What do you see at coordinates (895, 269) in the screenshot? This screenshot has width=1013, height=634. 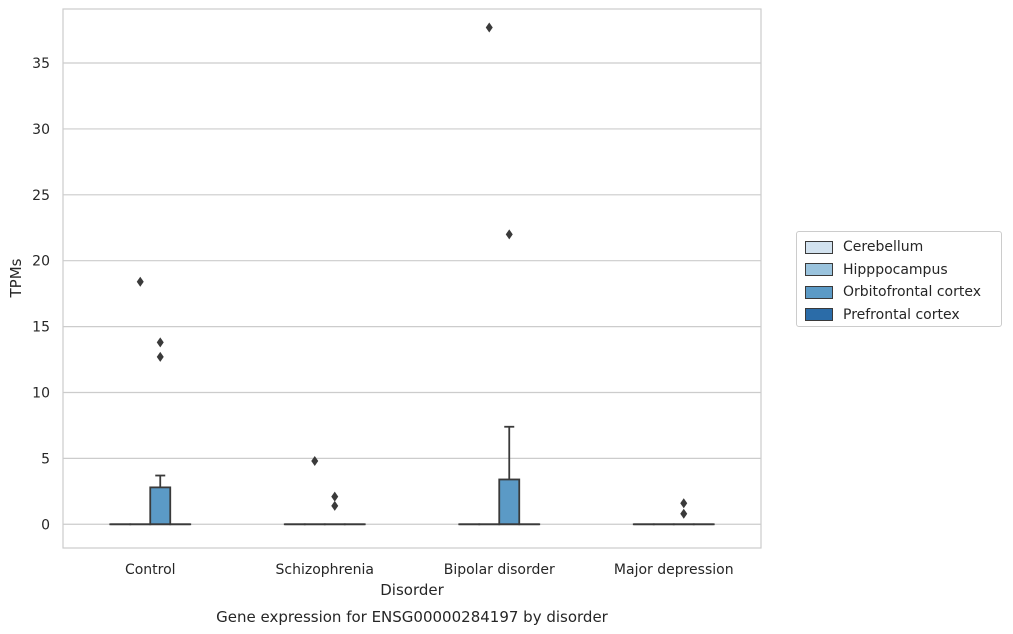 I see `legend-label: Hipppocampus` at bounding box center [895, 269].